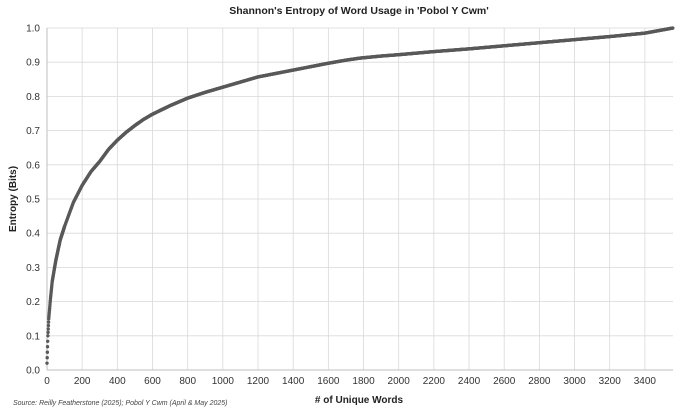 The image size is (690, 413). I want to click on y-tick-label: 0.0, so click(33, 371).